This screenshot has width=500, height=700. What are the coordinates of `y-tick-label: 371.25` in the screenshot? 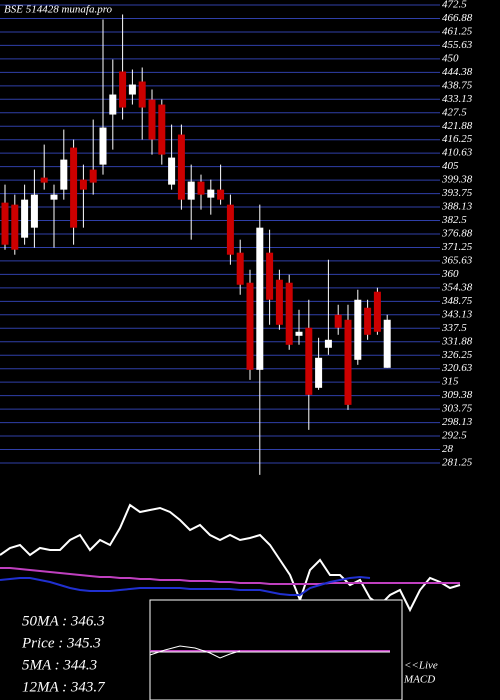 It's located at (457, 247).